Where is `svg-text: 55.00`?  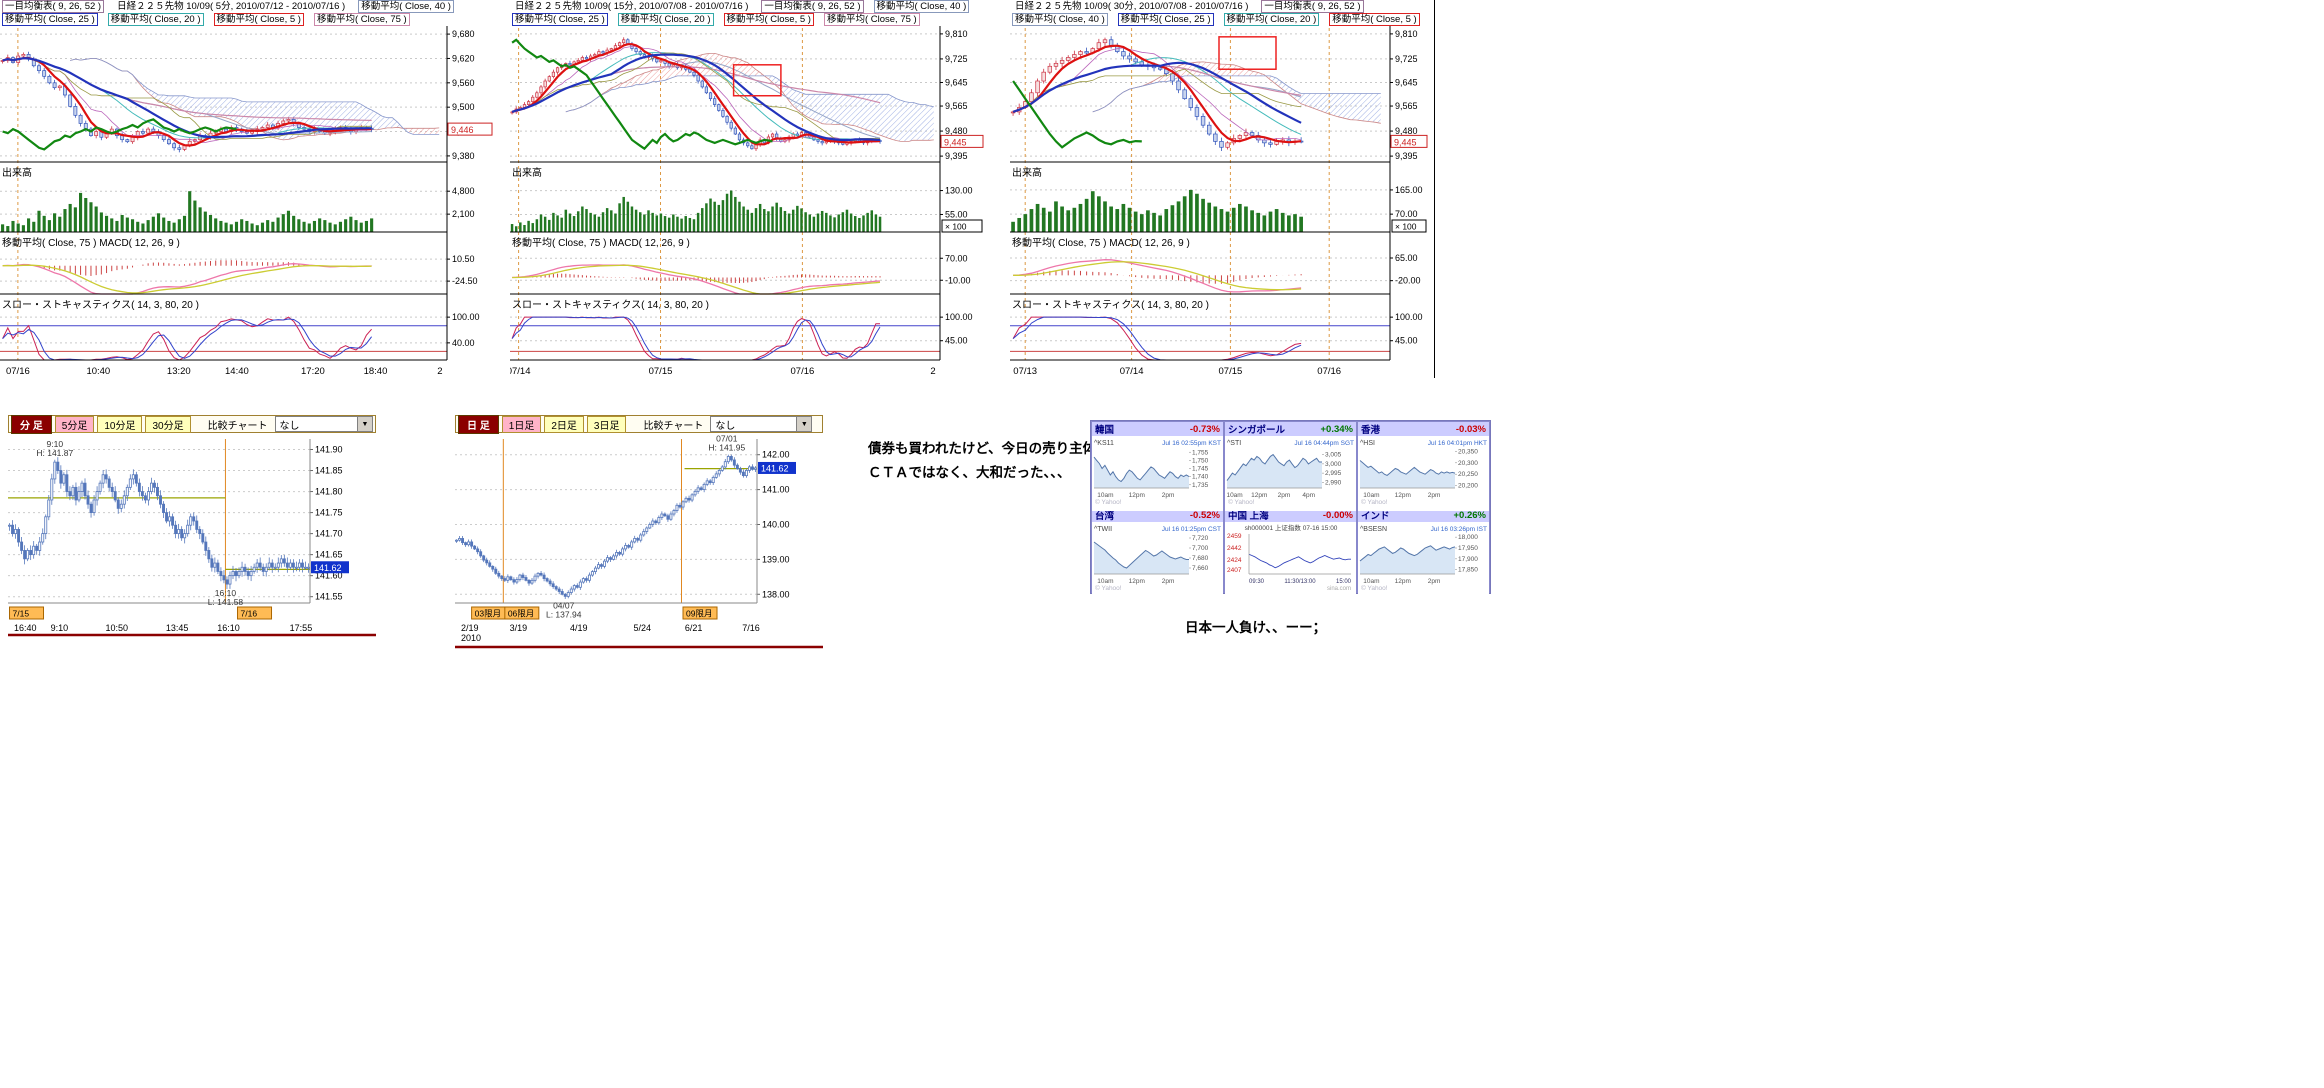 svg-text: 55.00 is located at coordinates (956, 214).